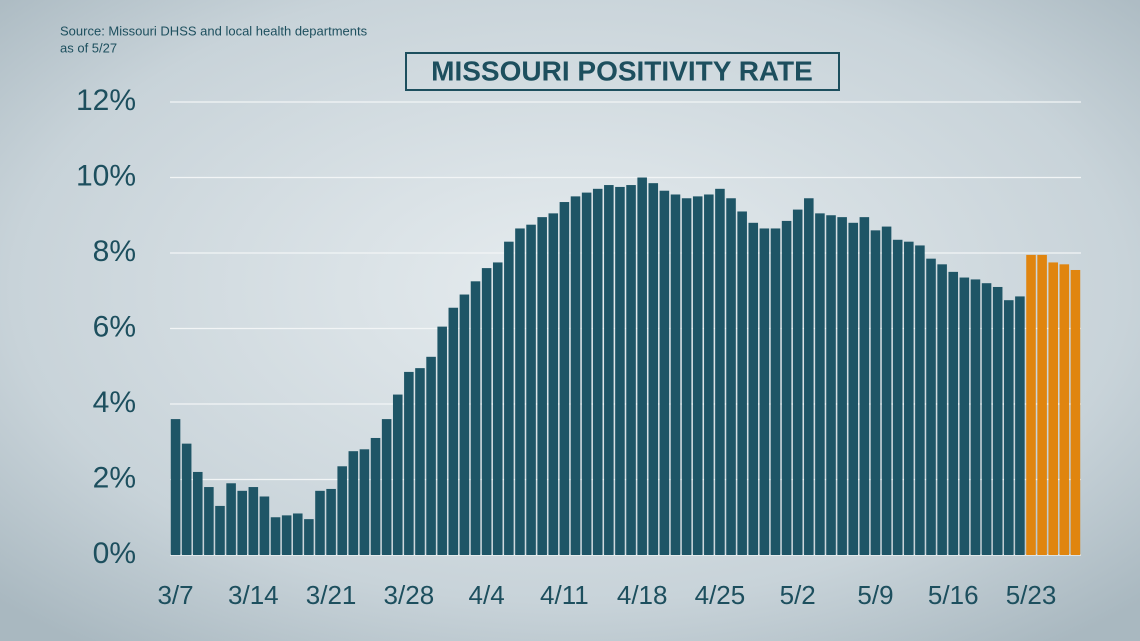 This screenshot has width=1140, height=641. What do you see at coordinates (409, 595) in the screenshot?
I see `x-tick-label: 3/28` at bounding box center [409, 595].